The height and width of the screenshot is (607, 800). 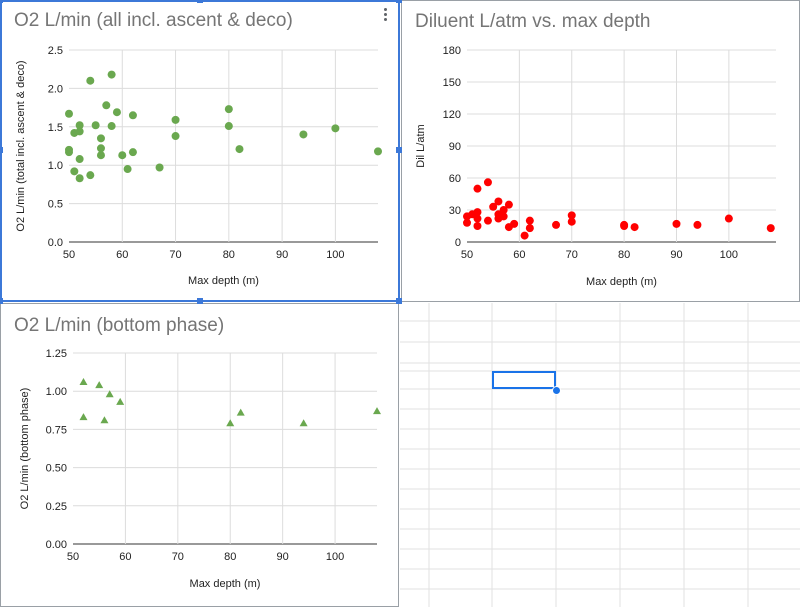 I want to click on y-tick-label: 1.25, so click(x=56, y=354).